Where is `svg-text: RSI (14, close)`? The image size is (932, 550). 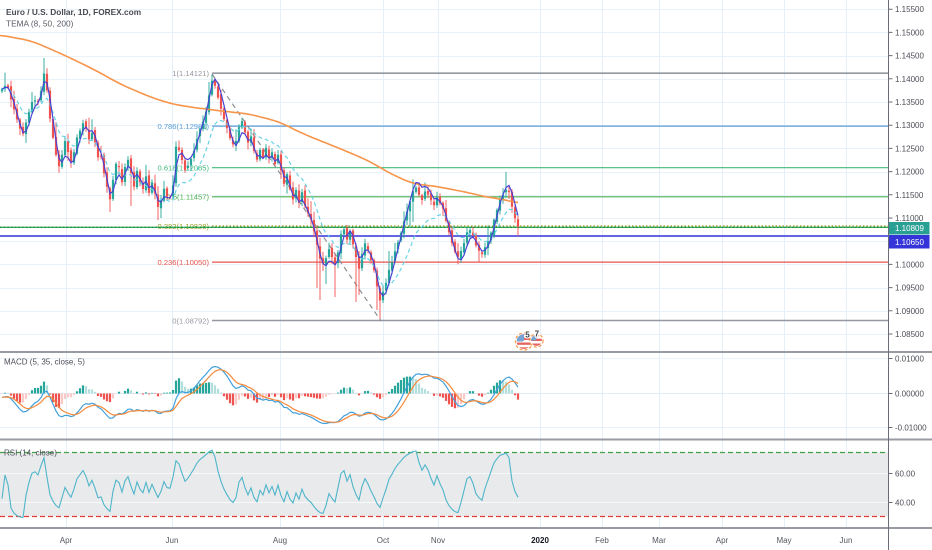
svg-text: RSI (14, close) is located at coordinates (30, 453).